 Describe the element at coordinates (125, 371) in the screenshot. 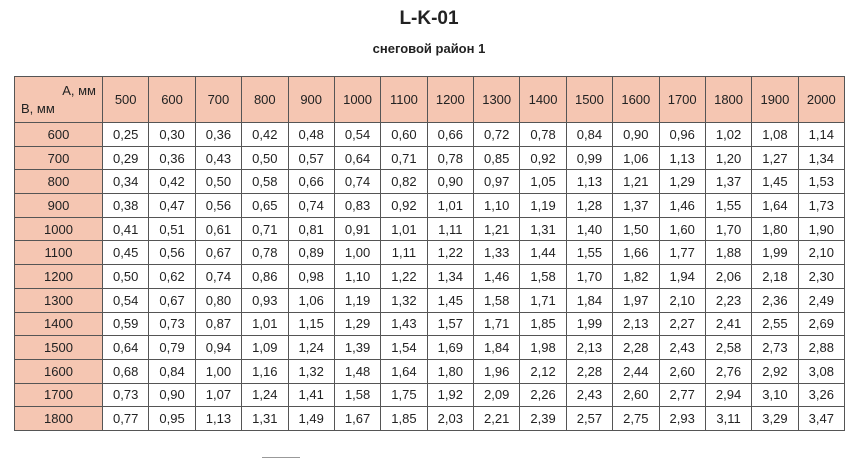

I see `table-cell: 0,68` at that location.